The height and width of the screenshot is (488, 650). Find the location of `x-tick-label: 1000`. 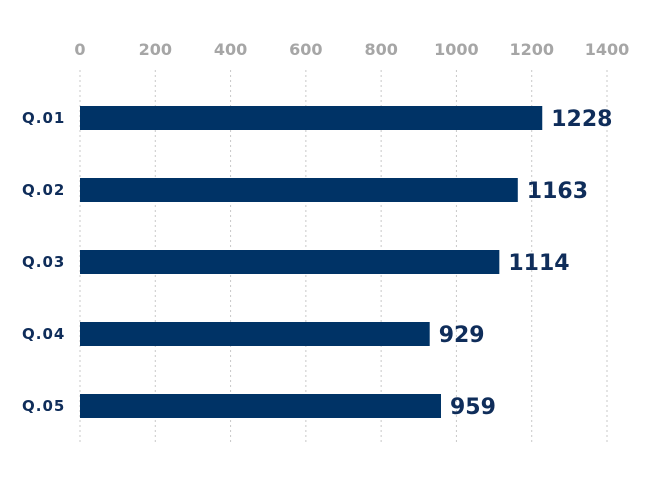

x-tick-label: 1000 is located at coordinates (456, 49).